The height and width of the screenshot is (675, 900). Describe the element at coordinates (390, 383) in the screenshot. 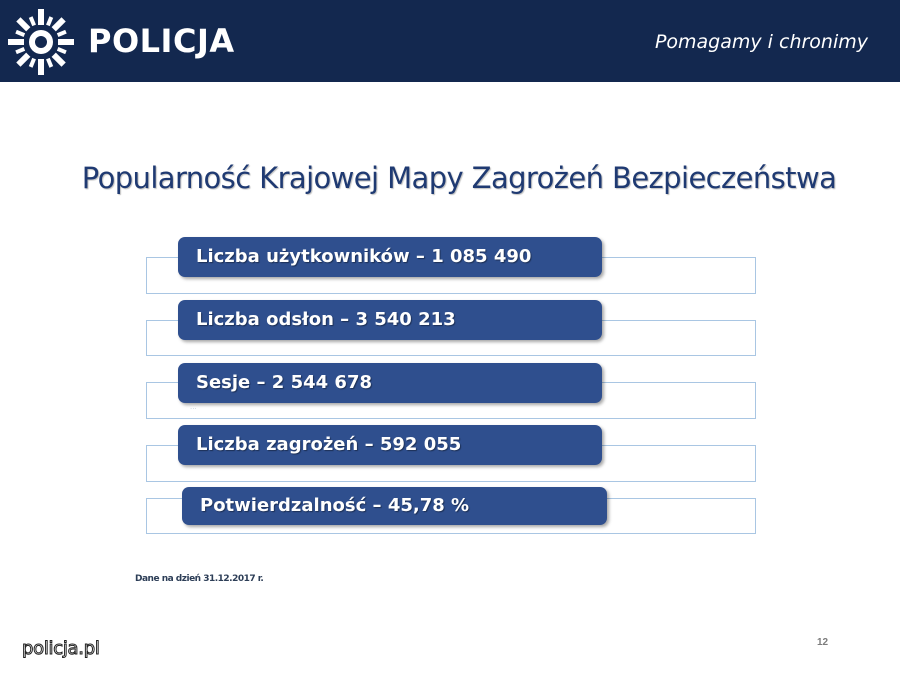

I see `stat-sessions: Sesje – 2 544 678` at that location.